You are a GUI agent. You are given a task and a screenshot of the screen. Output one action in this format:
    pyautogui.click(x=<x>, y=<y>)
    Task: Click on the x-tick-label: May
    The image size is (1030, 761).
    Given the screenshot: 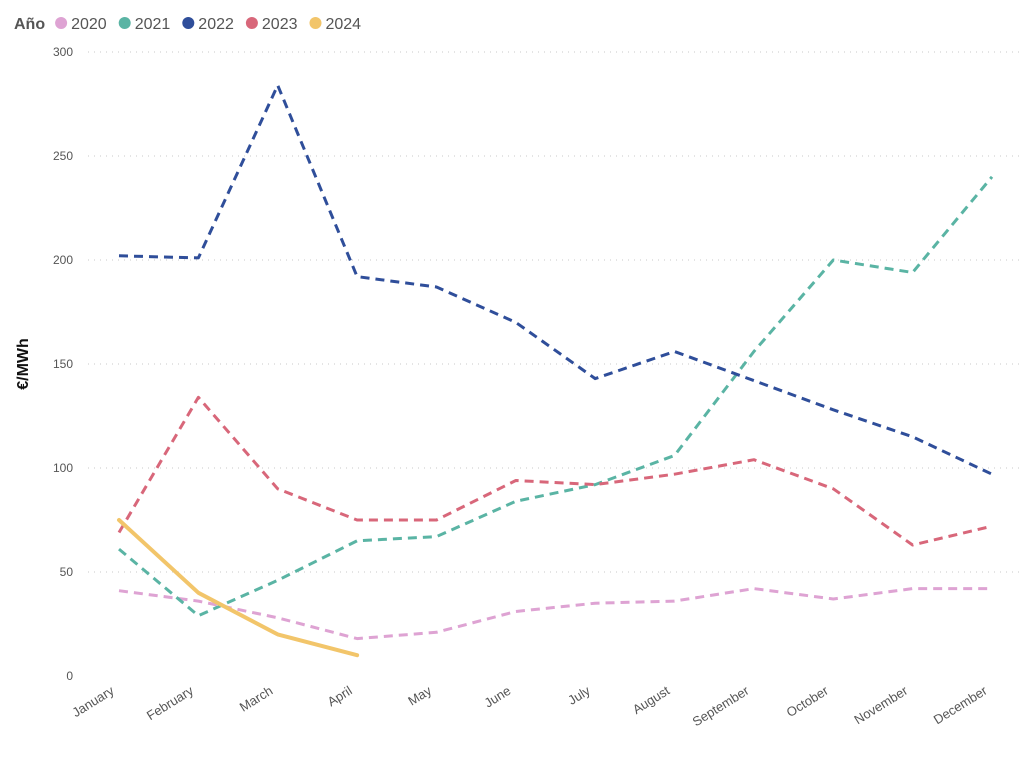 What is the action you would take?
    pyautogui.click(x=419, y=696)
    